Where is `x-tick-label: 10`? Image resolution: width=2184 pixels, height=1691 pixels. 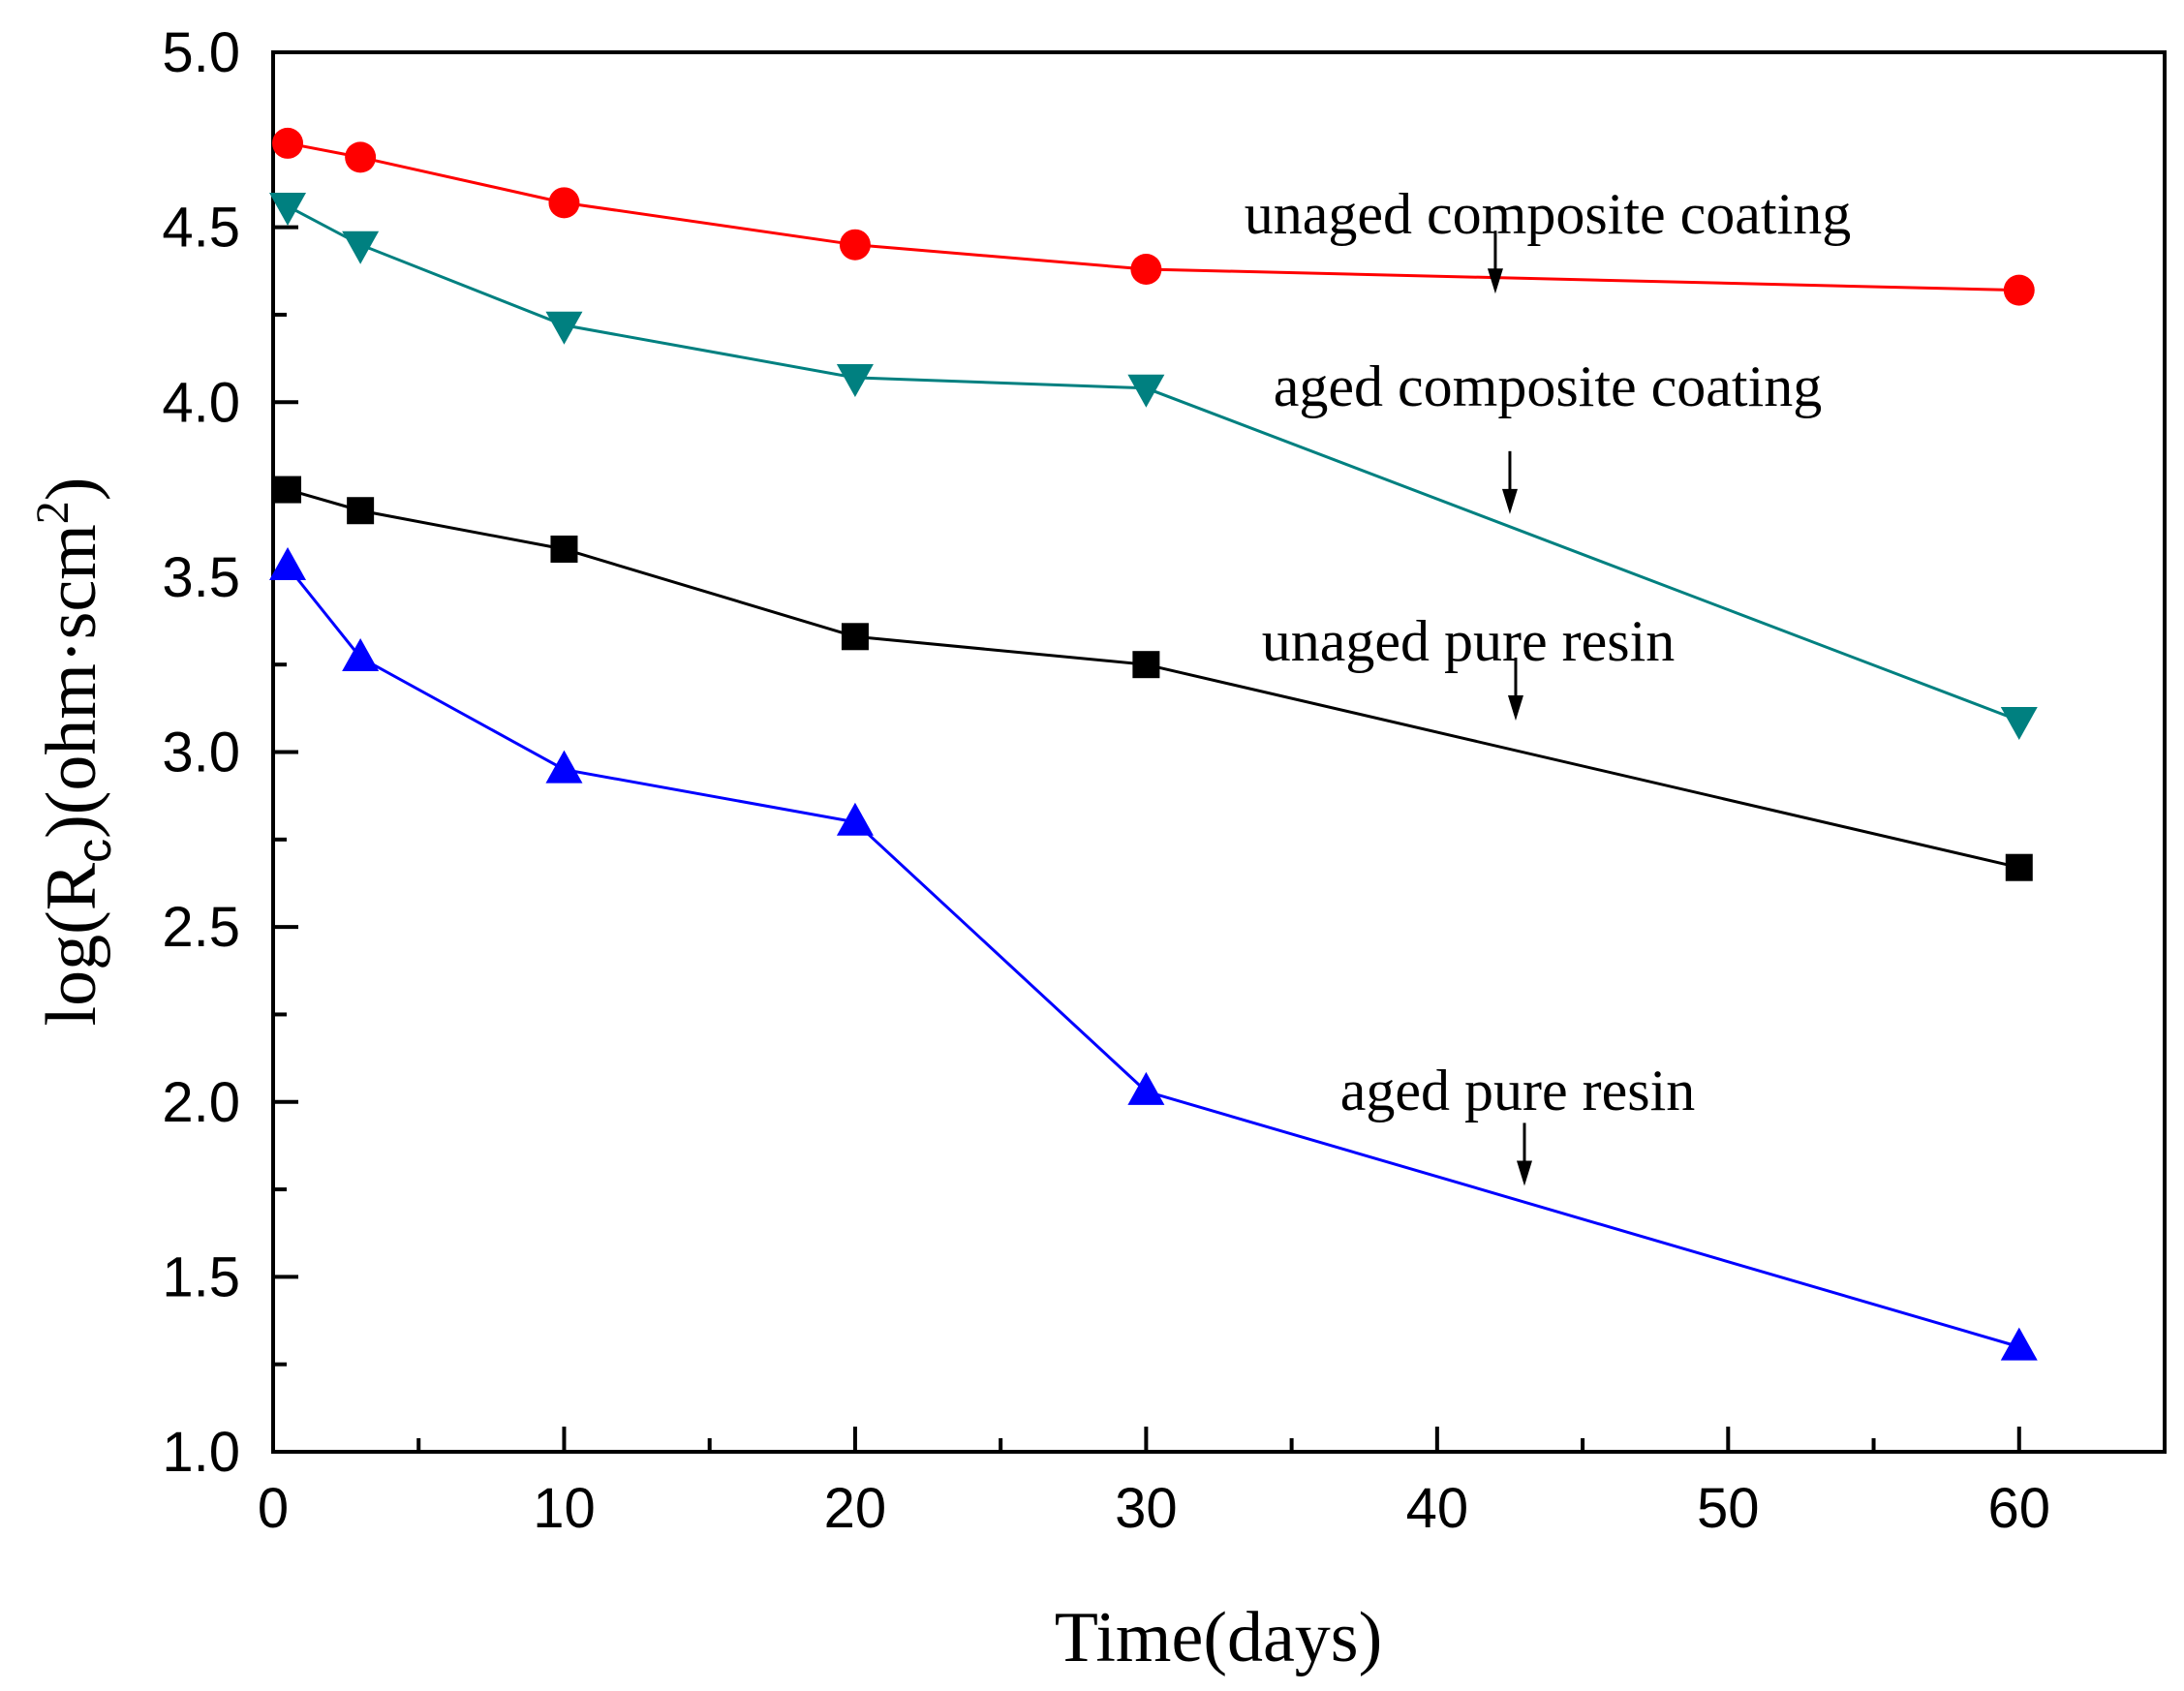
x-tick-label: 10 is located at coordinates (565, 1509).